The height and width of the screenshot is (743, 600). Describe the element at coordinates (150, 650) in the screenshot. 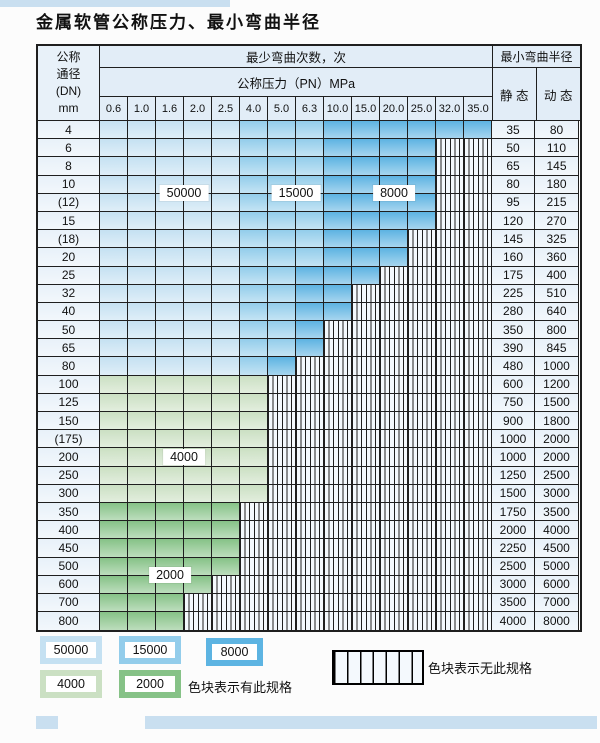

I see `legend-swatch-15000: 15000` at that location.